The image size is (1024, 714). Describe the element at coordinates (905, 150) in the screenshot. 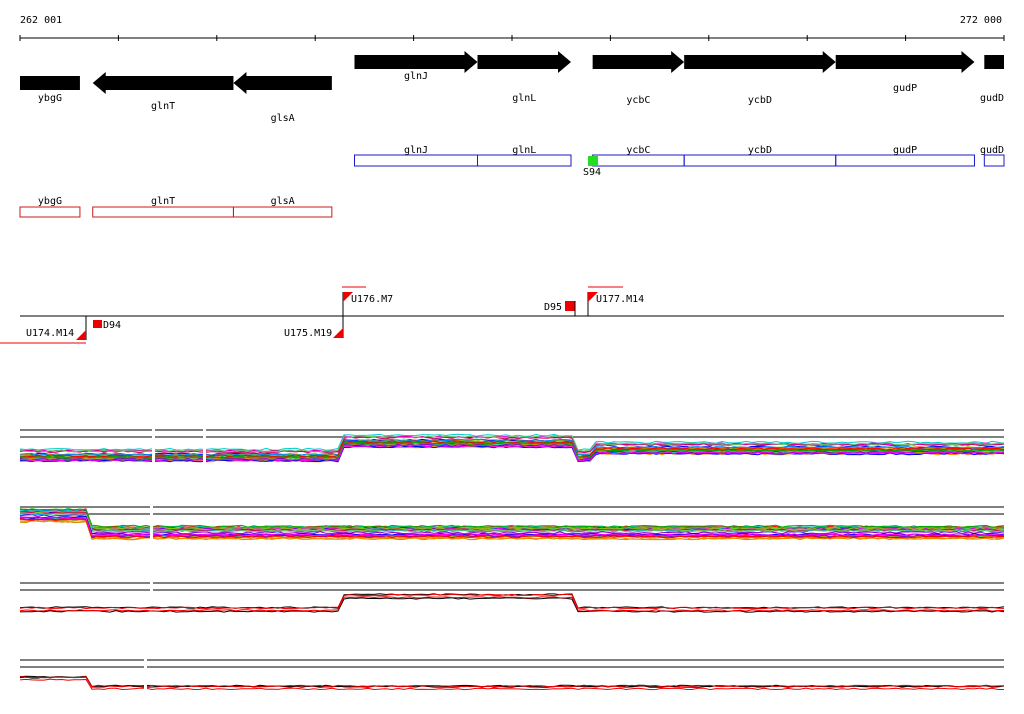

I see `gene-box-label-gudP: gudP` at that location.